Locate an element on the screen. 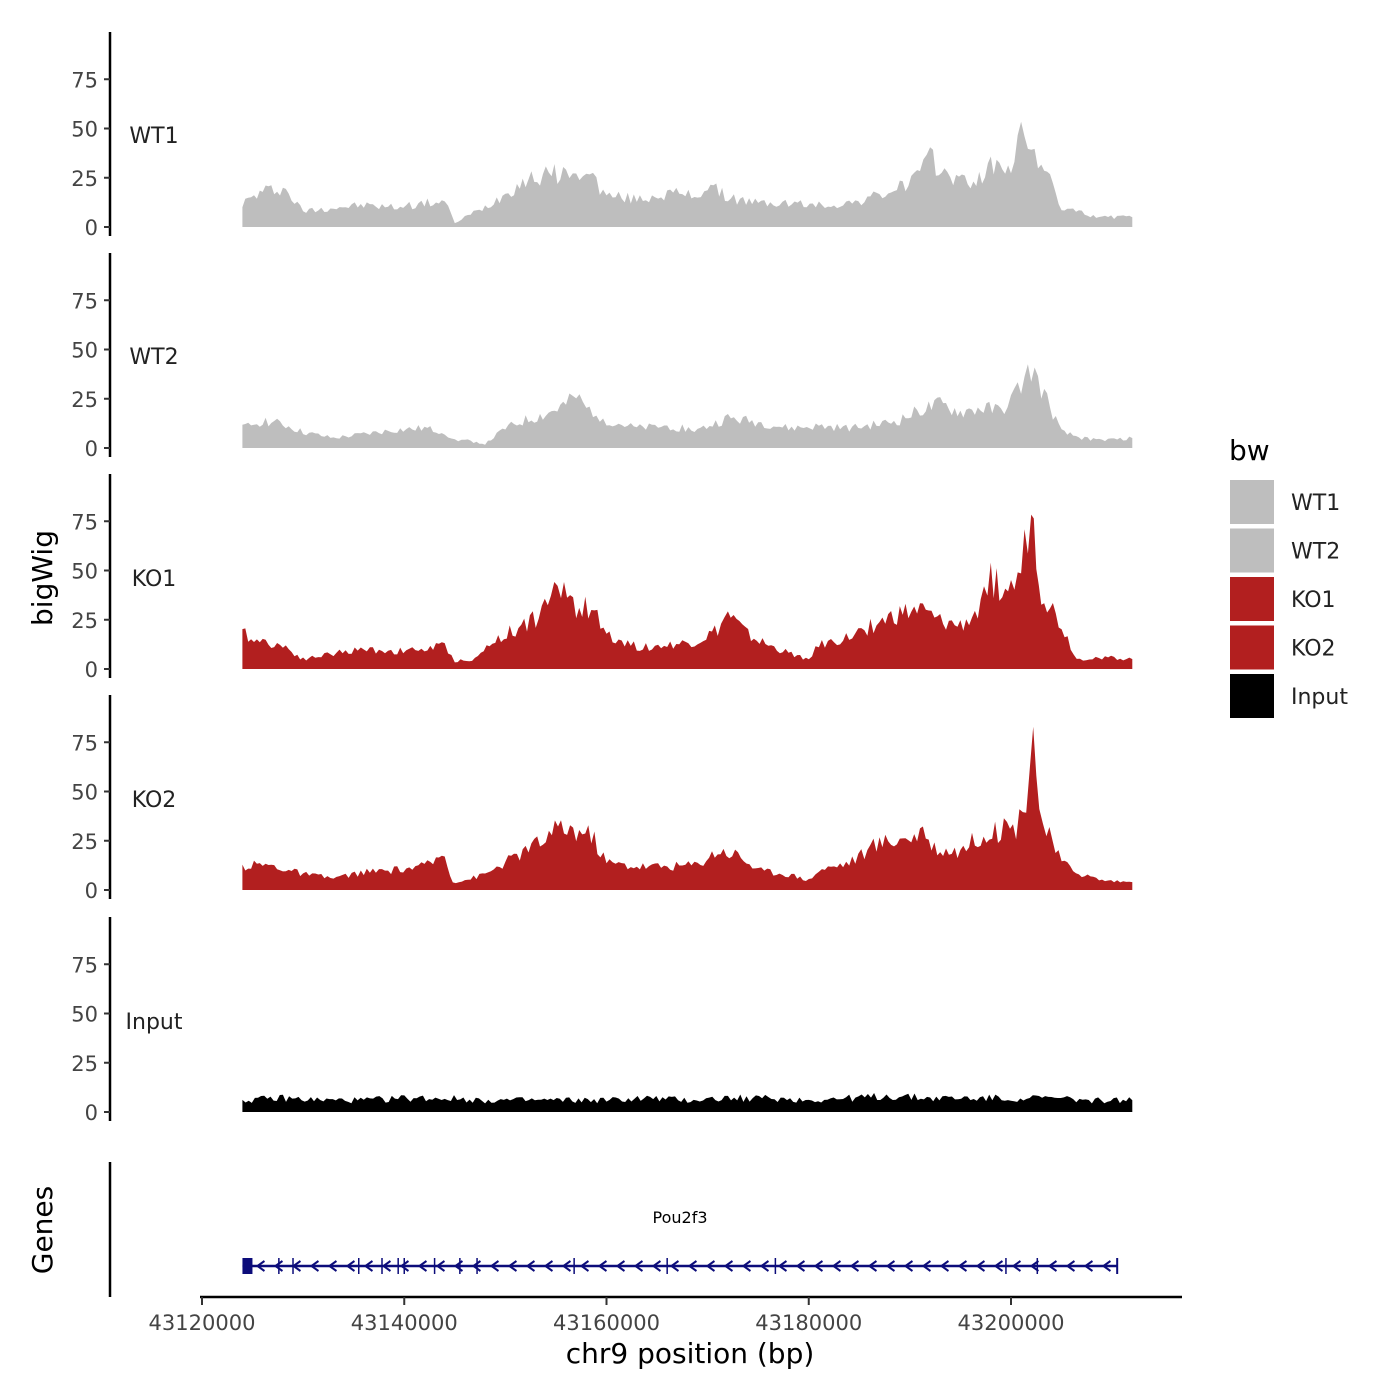  signal-area-wt1 is located at coordinates (687, 174).